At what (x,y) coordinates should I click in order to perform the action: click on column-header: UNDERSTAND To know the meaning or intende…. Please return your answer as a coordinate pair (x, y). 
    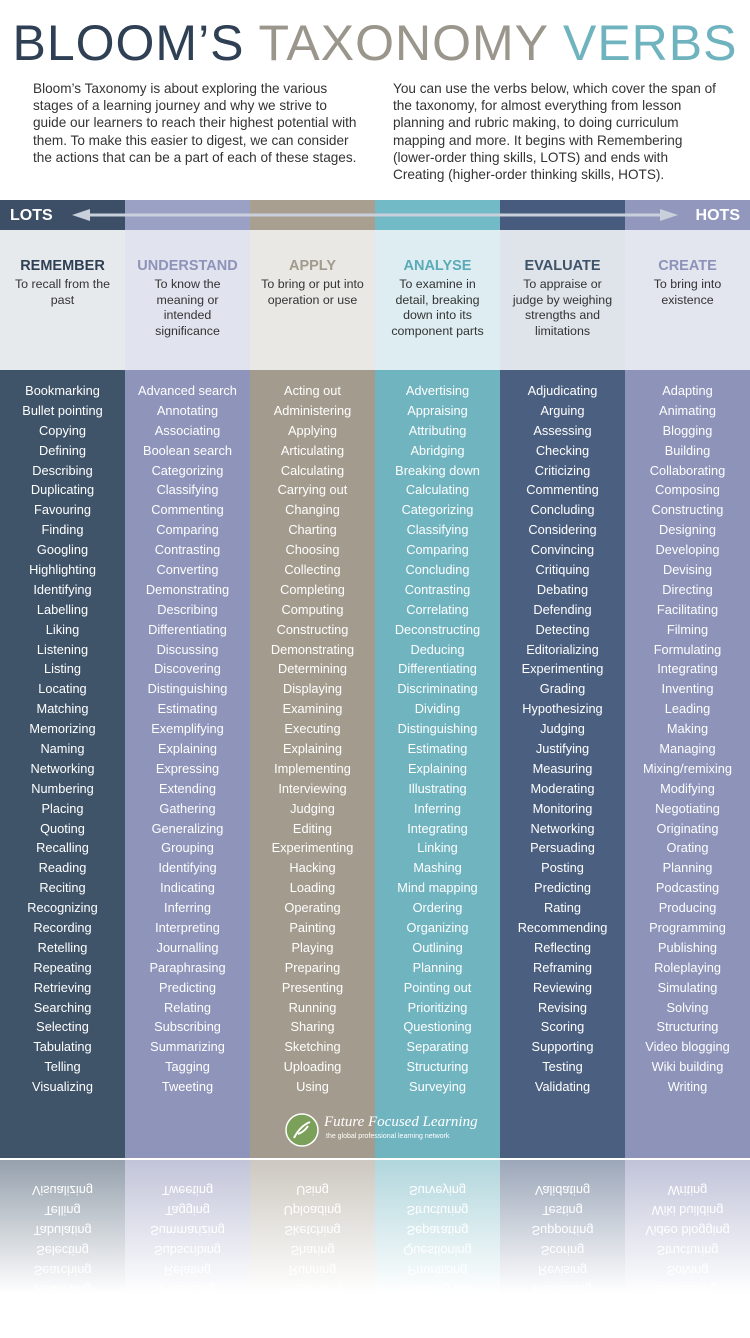
    Looking at the image, I should click on (187, 300).